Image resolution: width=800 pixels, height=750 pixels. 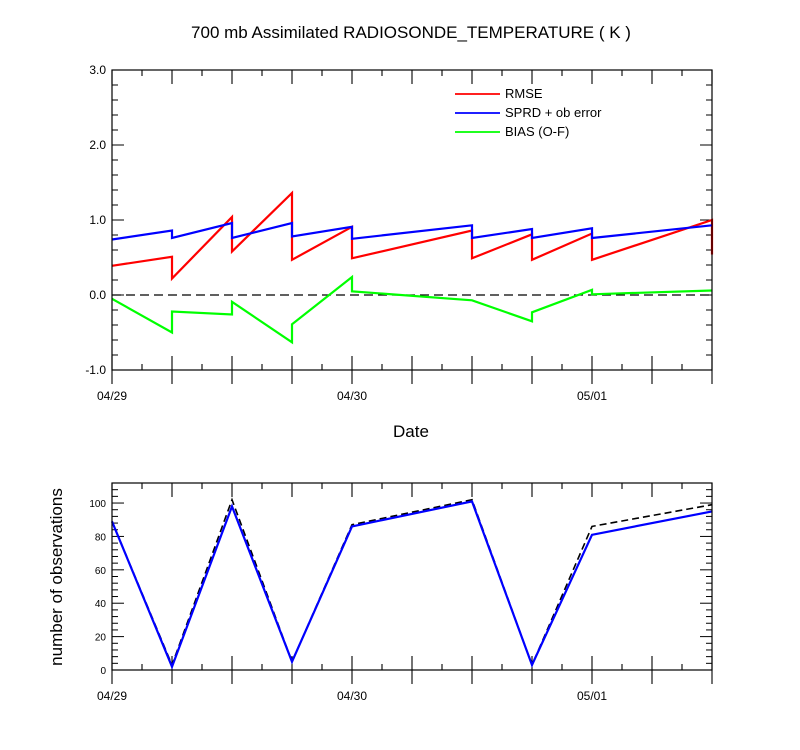 What do you see at coordinates (101, 604) in the screenshot?
I see `y-tick-label: 40` at bounding box center [101, 604].